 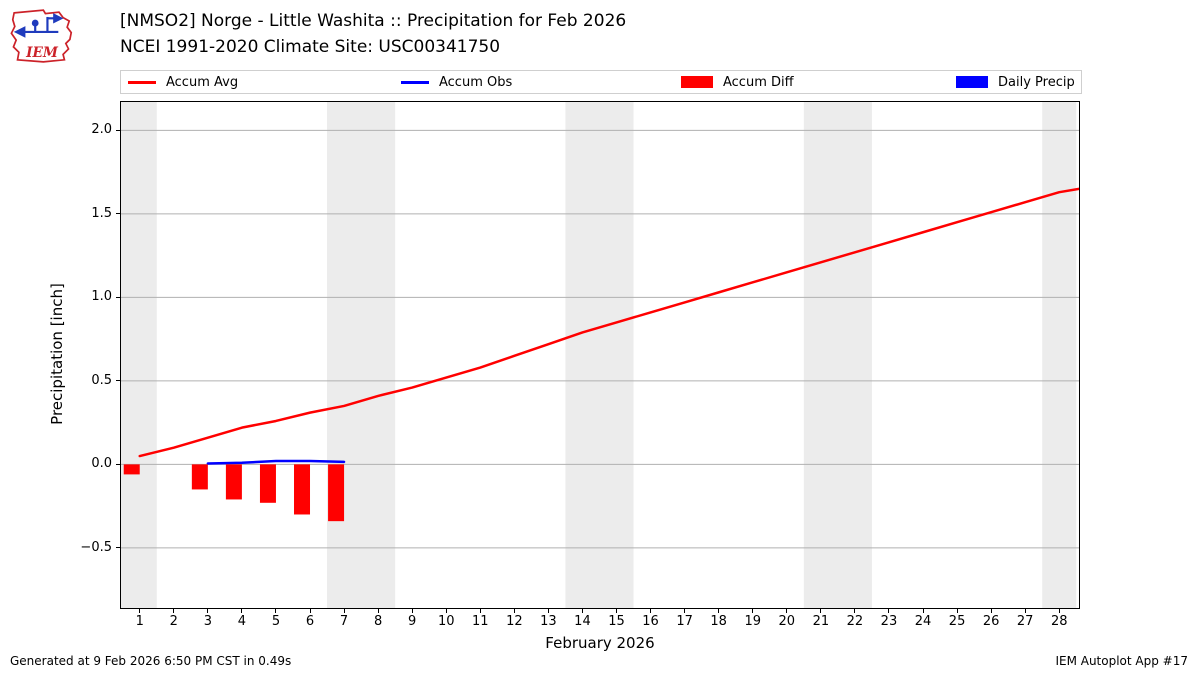 What do you see at coordinates (1036, 82) in the screenshot?
I see `legend-label-daily-precip: Daily Precip` at bounding box center [1036, 82].